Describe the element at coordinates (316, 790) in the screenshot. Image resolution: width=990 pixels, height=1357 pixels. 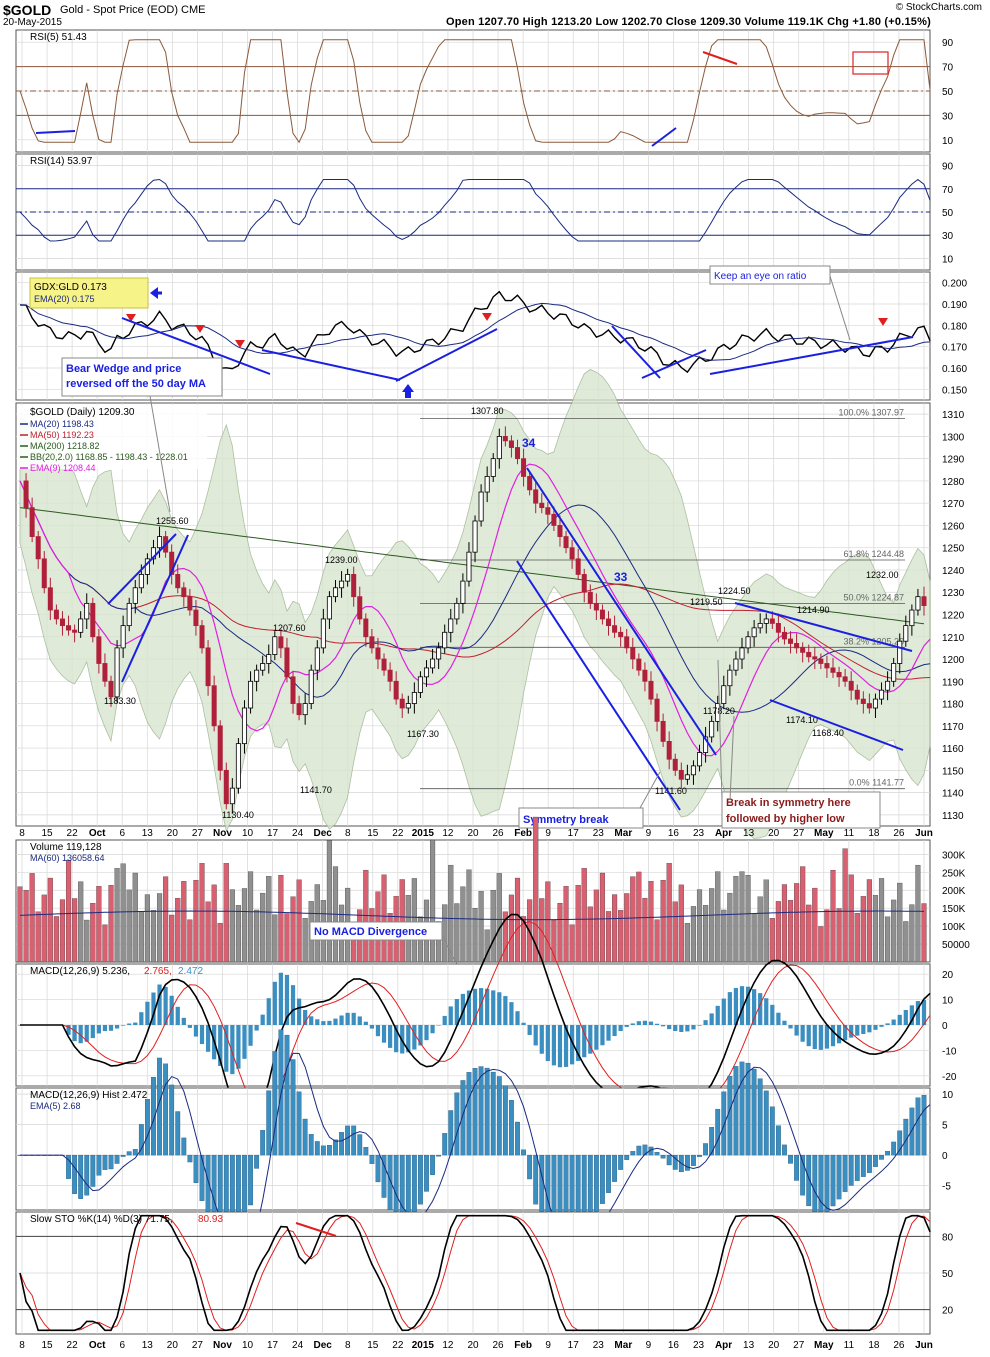
I see `price-pivot-label: 1141.70` at that location.